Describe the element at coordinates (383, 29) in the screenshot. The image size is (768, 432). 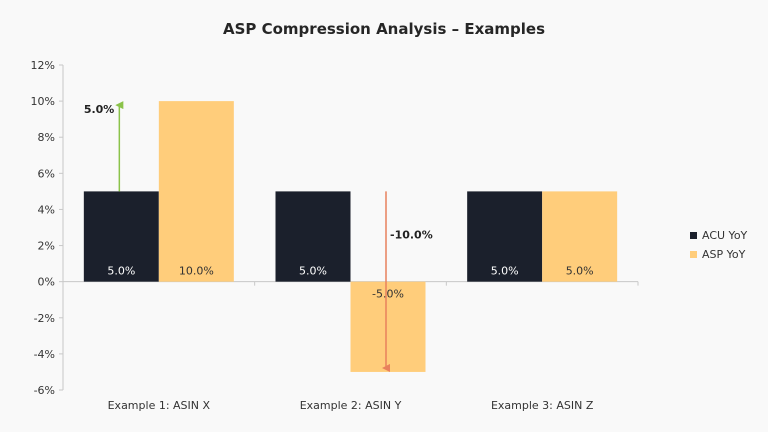
I see `chart-title: ASP Compression Analysis – Examples` at that location.